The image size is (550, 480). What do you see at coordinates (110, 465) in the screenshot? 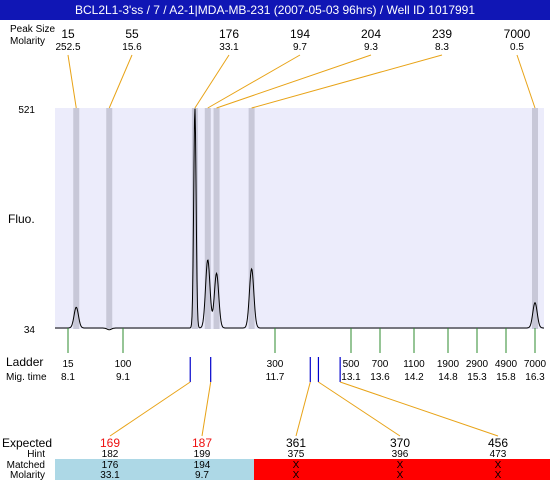
I see `matched-value: 176` at bounding box center [110, 465].